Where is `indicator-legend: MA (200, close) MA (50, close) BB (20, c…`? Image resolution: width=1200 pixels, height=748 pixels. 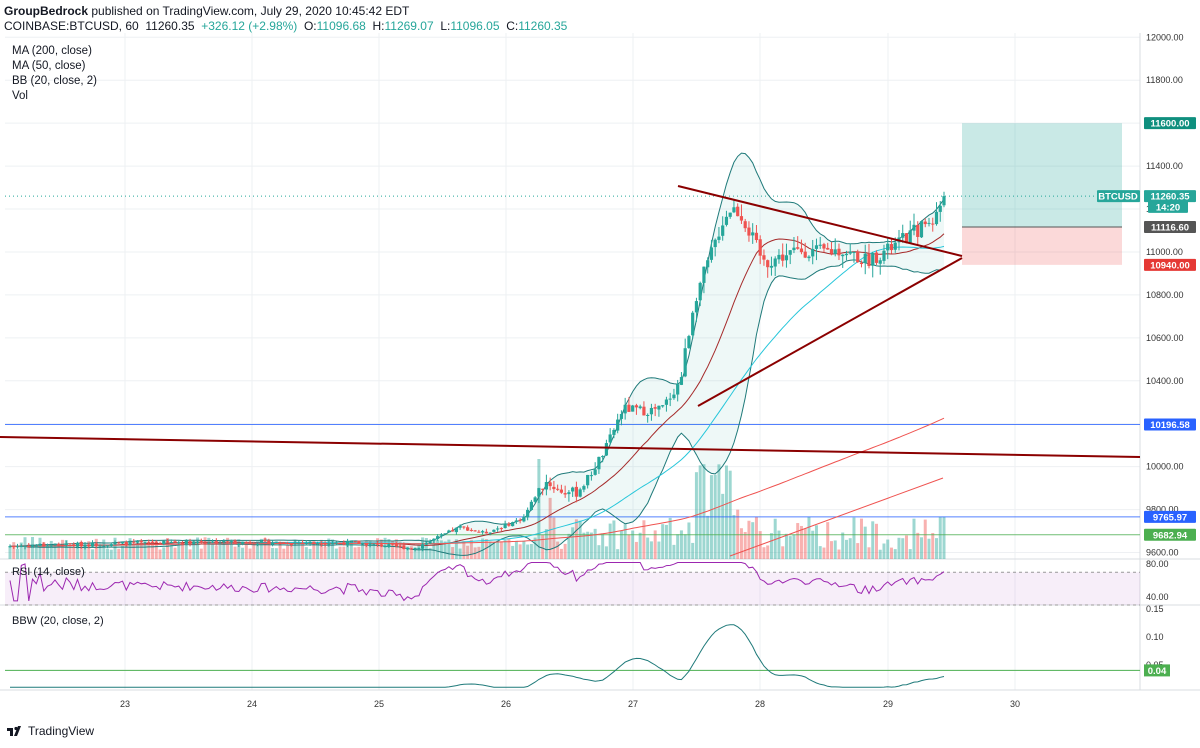
indicator-legend: MA (200, close) MA (50, close) BB (20, c… is located at coordinates (54, 74).